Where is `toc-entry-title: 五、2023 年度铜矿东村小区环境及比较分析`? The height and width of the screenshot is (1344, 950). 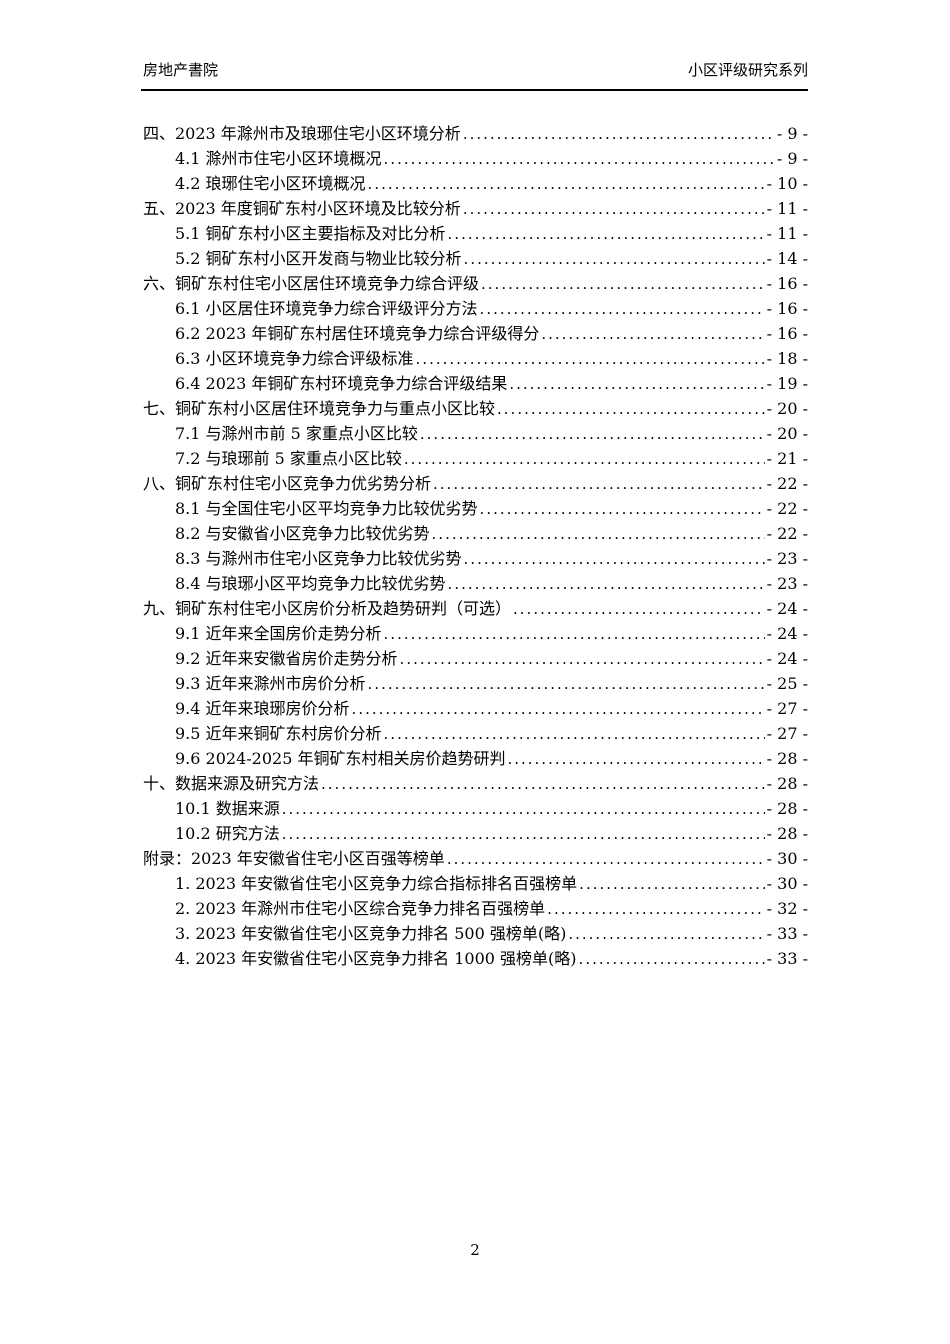 toc-entry-title: 五、2023 年度铜矿东村小区环境及比较分析 is located at coordinates (302, 208).